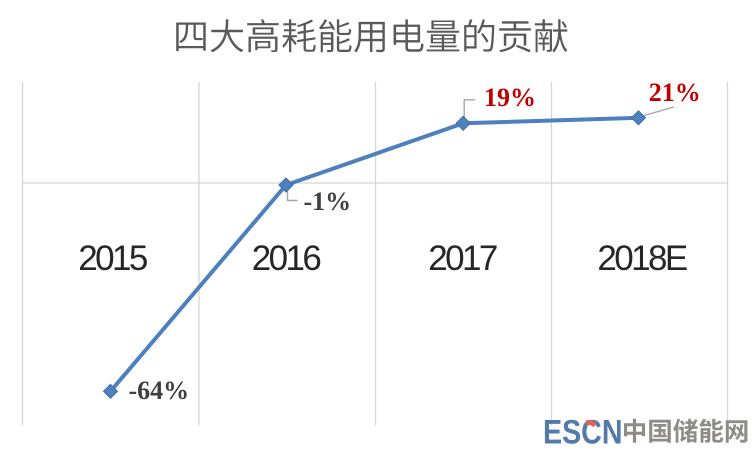 The image size is (752, 450). Describe the element at coordinates (328, 201) in the screenshot. I see `svg-text: -1%` at that location.